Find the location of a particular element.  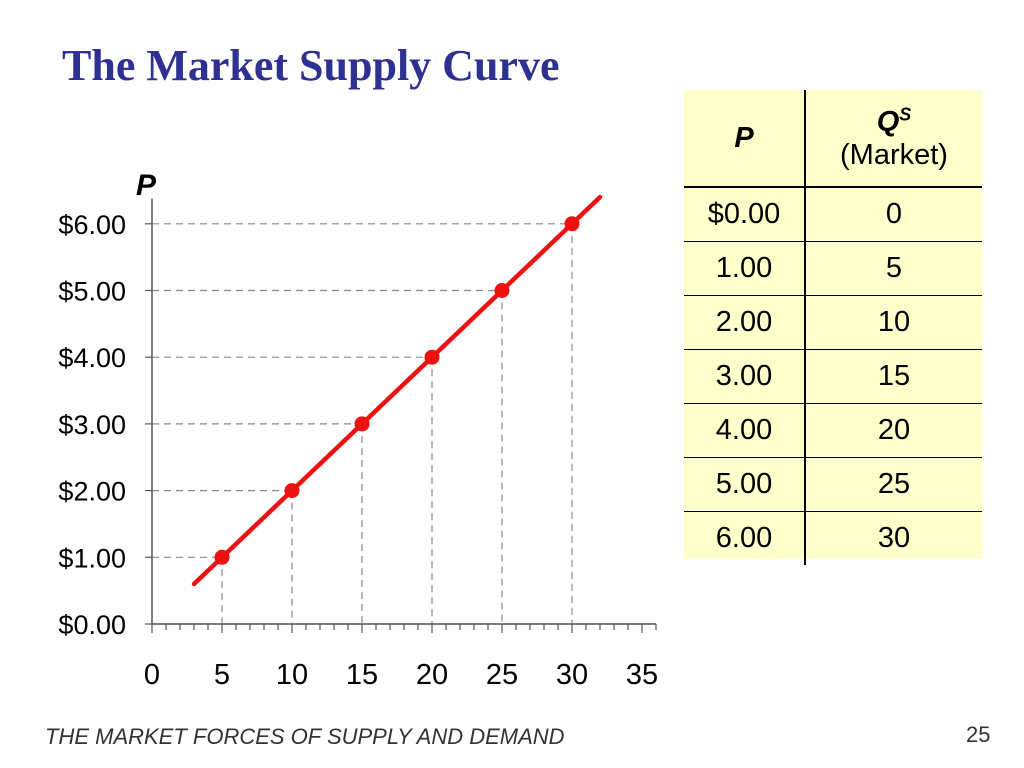

table-cell-quantity: 0 is located at coordinates (894, 214).